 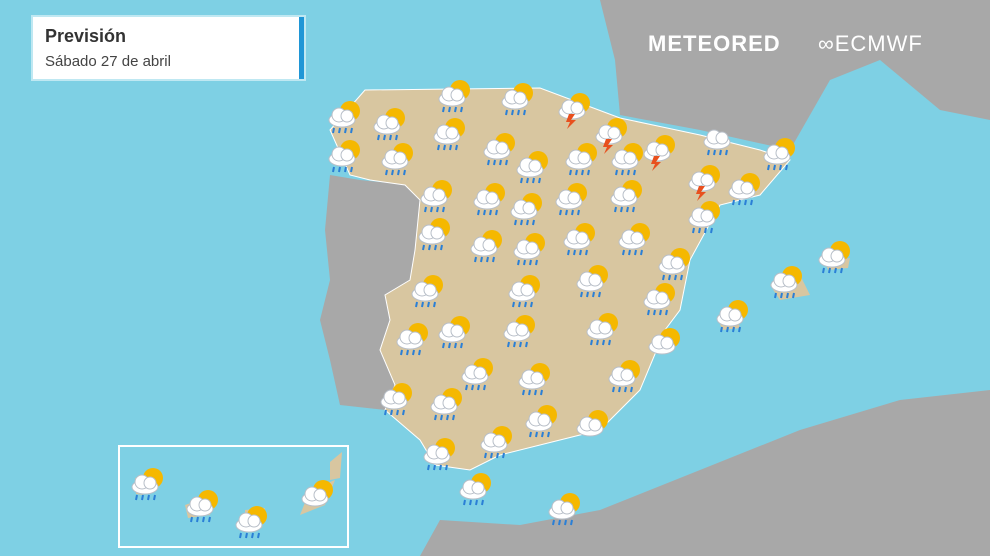 What do you see at coordinates (336, 466) in the screenshot?
I see `lanzarote` at bounding box center [336, 466].